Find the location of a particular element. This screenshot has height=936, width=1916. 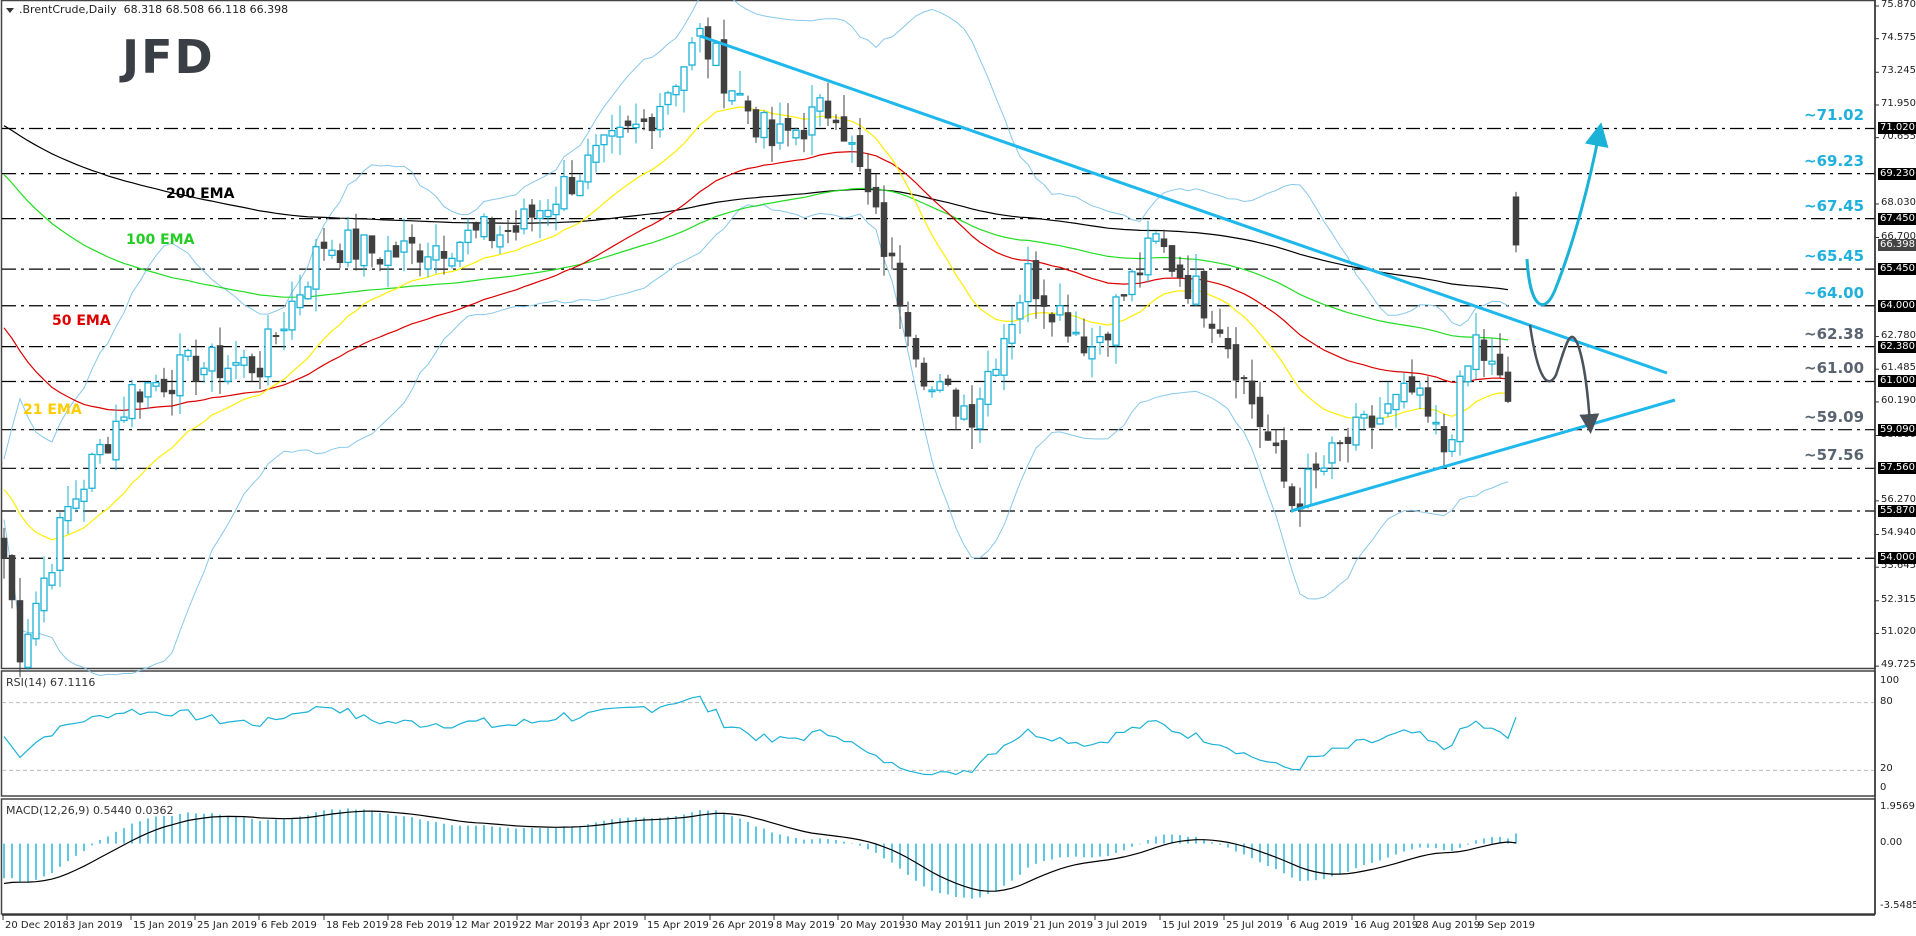

date-tick-label: 25 Jul 2019 is located at coordinates (1254, 925).